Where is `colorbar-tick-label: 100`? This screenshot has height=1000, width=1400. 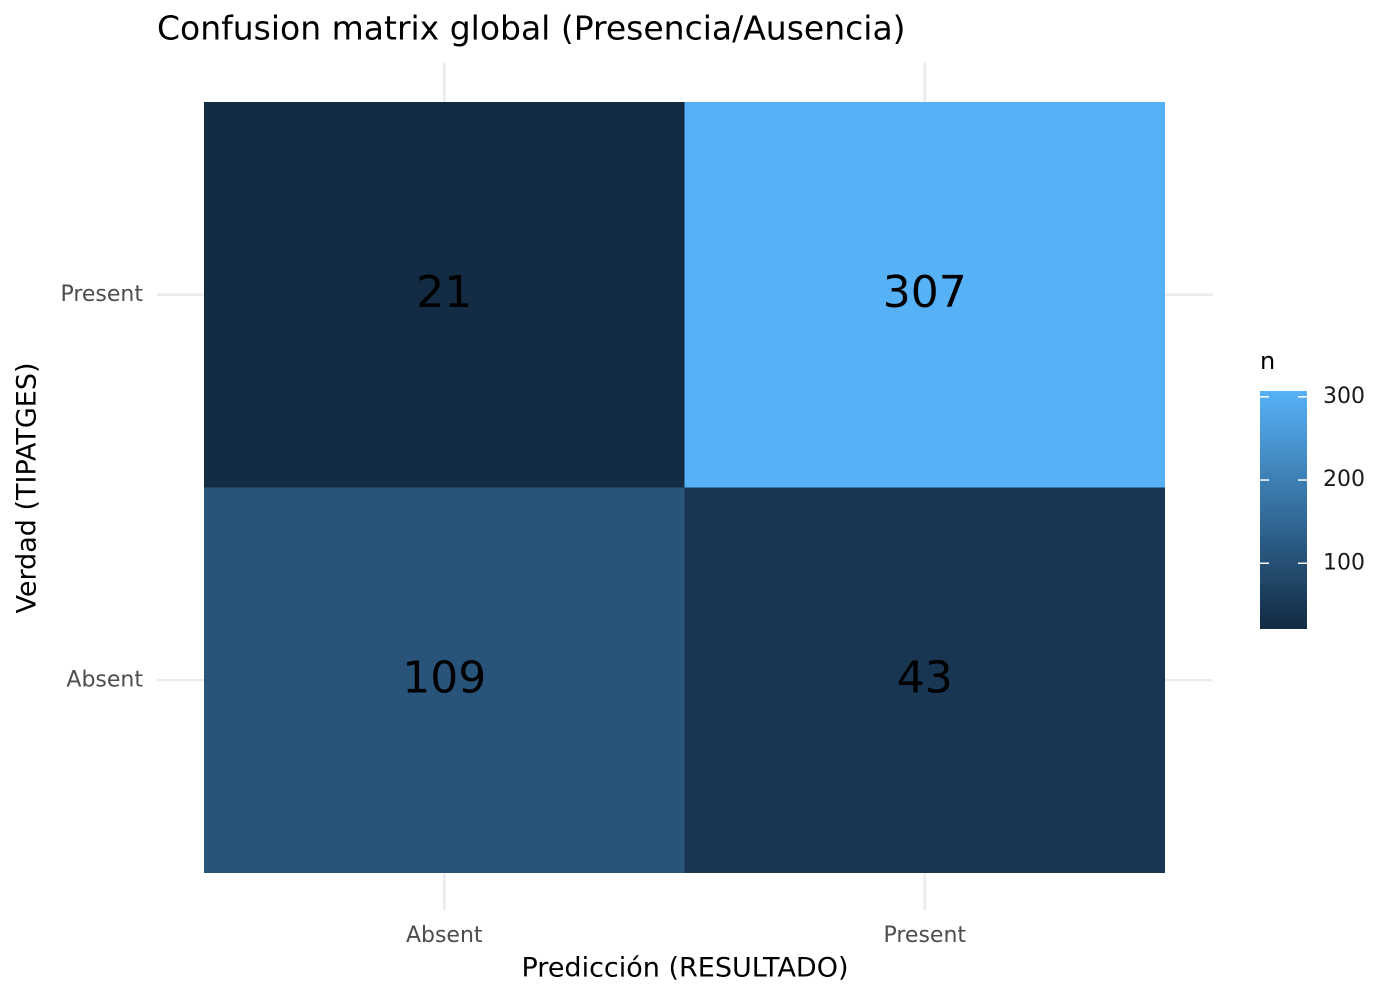
colorbar-tick-label: 100 is located at coordinates (1344, 562).